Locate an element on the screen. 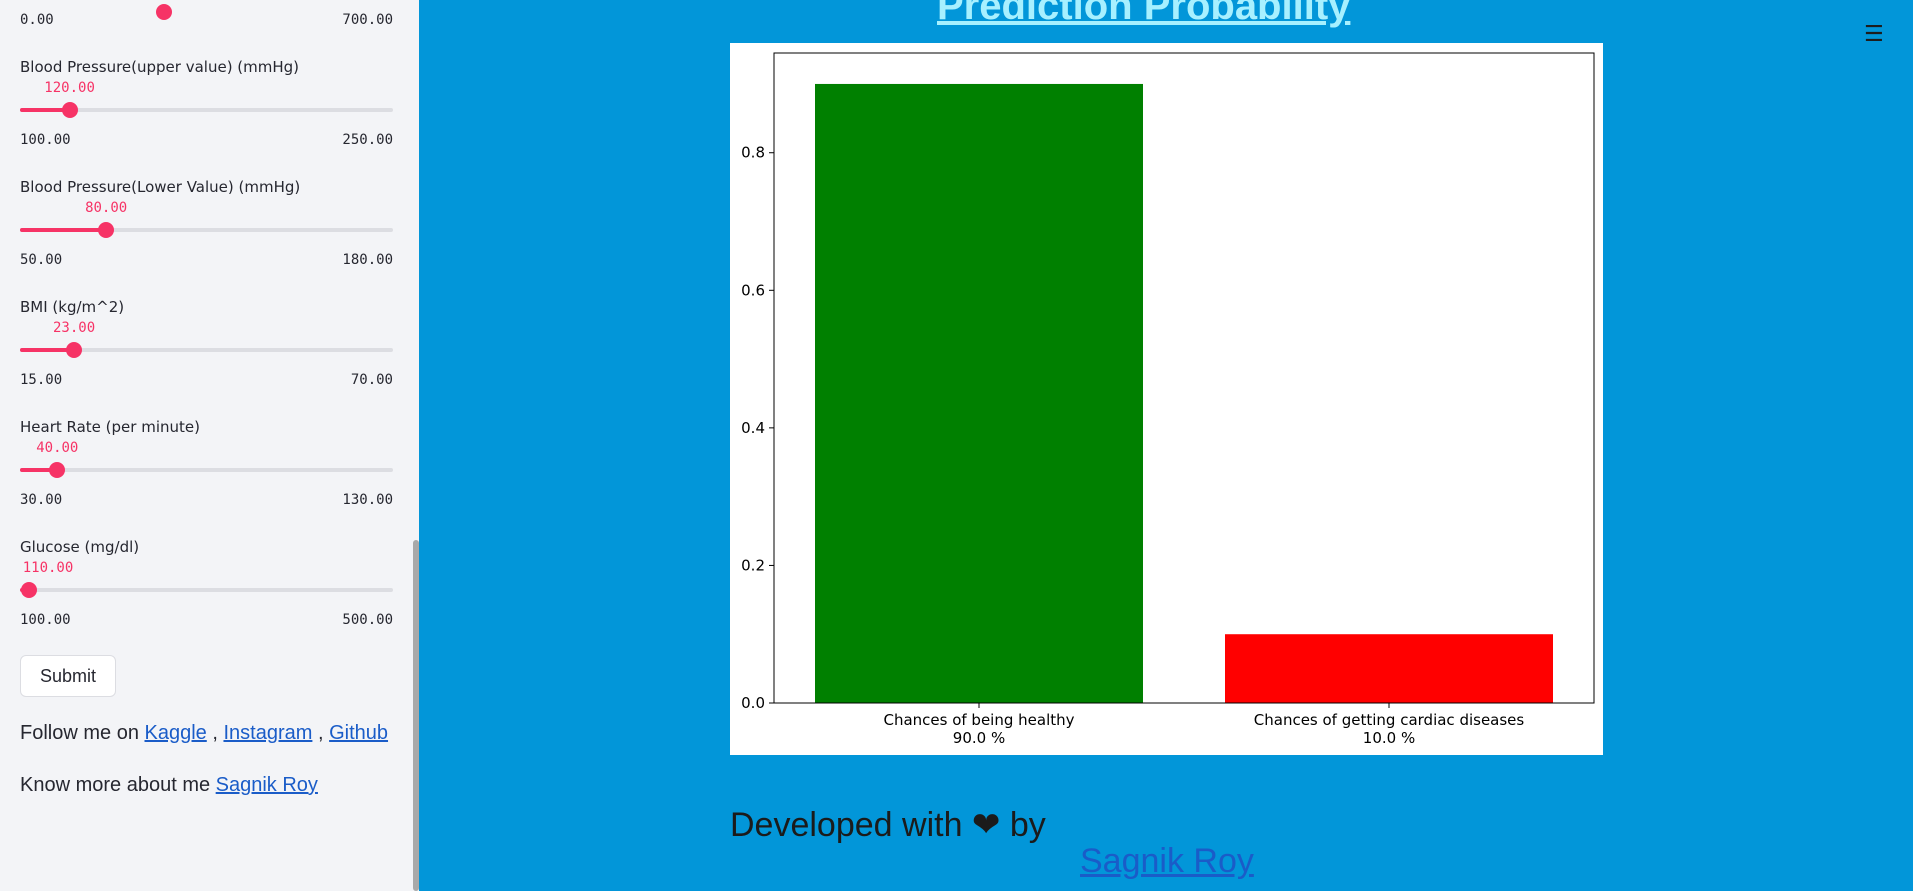 The height and width of the screenshot is (891, 1913). kaggle-link: Kaggle is located at coordinates (175, 733).